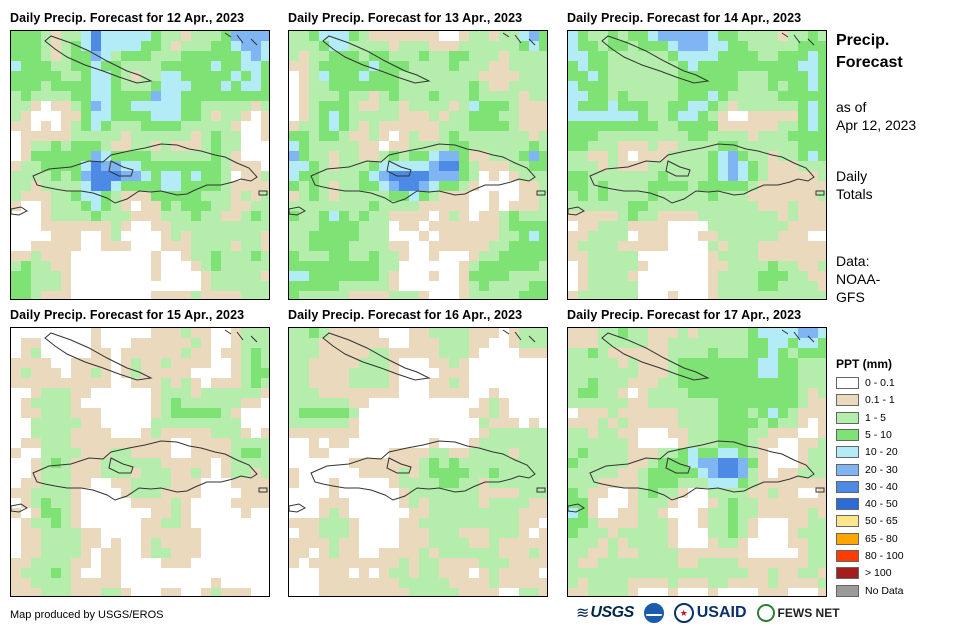  Describe the element at coordinates (876, 125) in the screenshot. I see `as-of-line2: Apr 12, 2023` at that location.